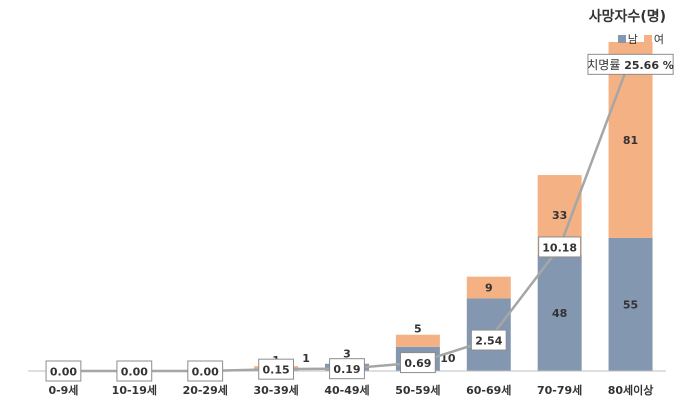 The image size is (680, 407). I want to click on data-label-male: 3, so click(347, 354).